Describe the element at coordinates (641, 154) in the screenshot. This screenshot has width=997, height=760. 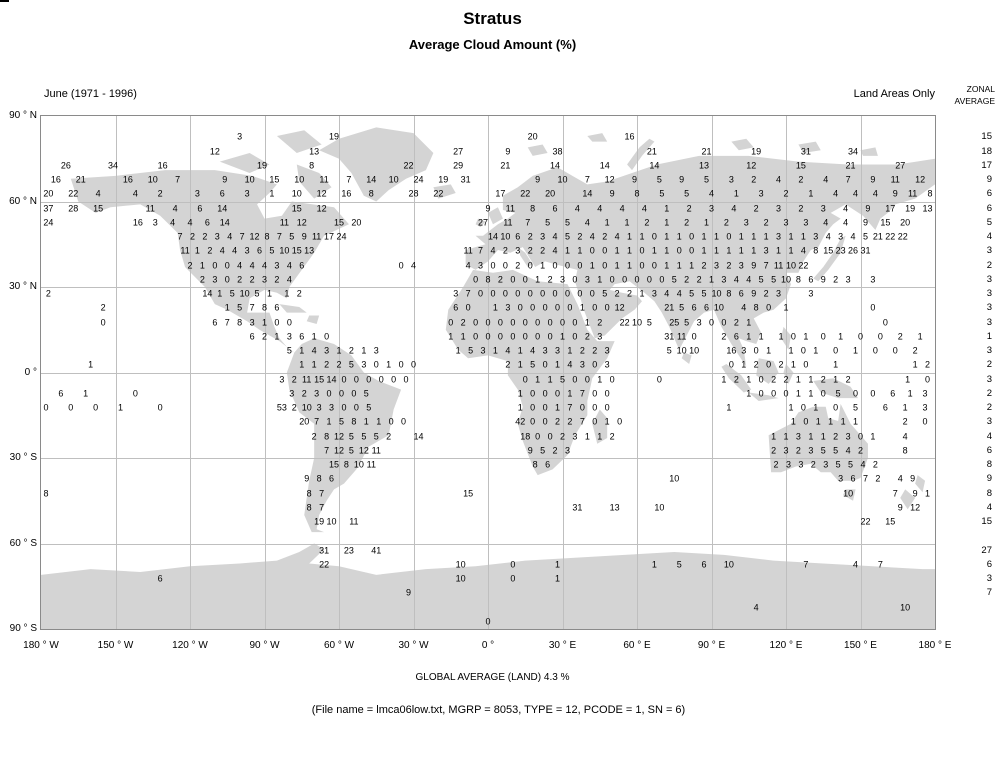
I see `novaya-zemlya-island` at that location.